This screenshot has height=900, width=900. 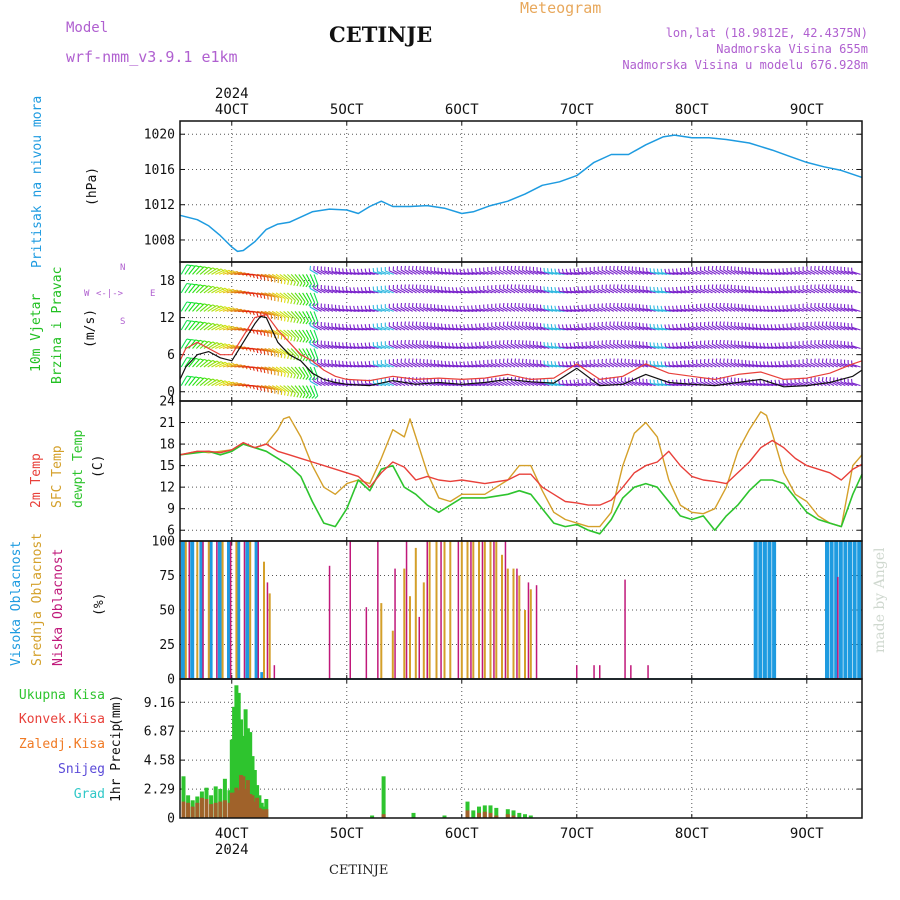 I want to click on model-name: wrf-nmm_v3.9.1 e1km, so click(x=152, y=57).